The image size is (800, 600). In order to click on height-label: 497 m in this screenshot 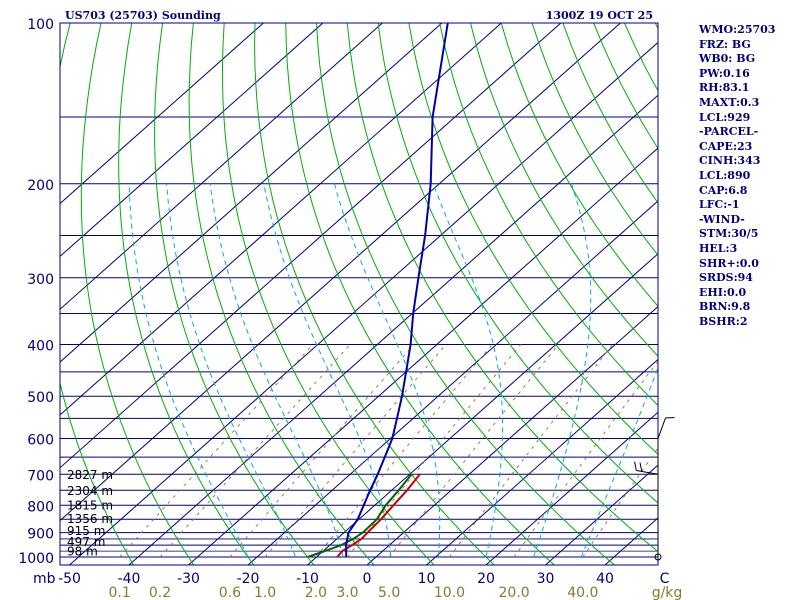, I will do `click(86, 542)`.